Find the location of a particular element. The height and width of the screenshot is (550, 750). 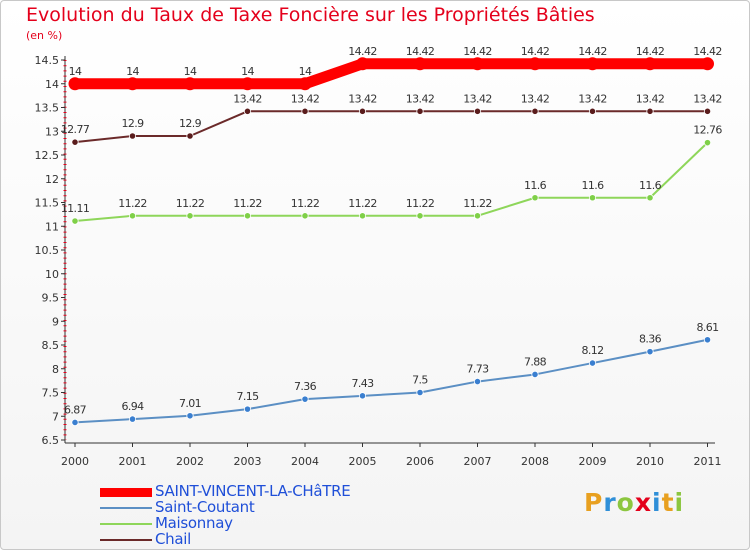

x-tick-label: 2005 is located at coordinates (363, 461).